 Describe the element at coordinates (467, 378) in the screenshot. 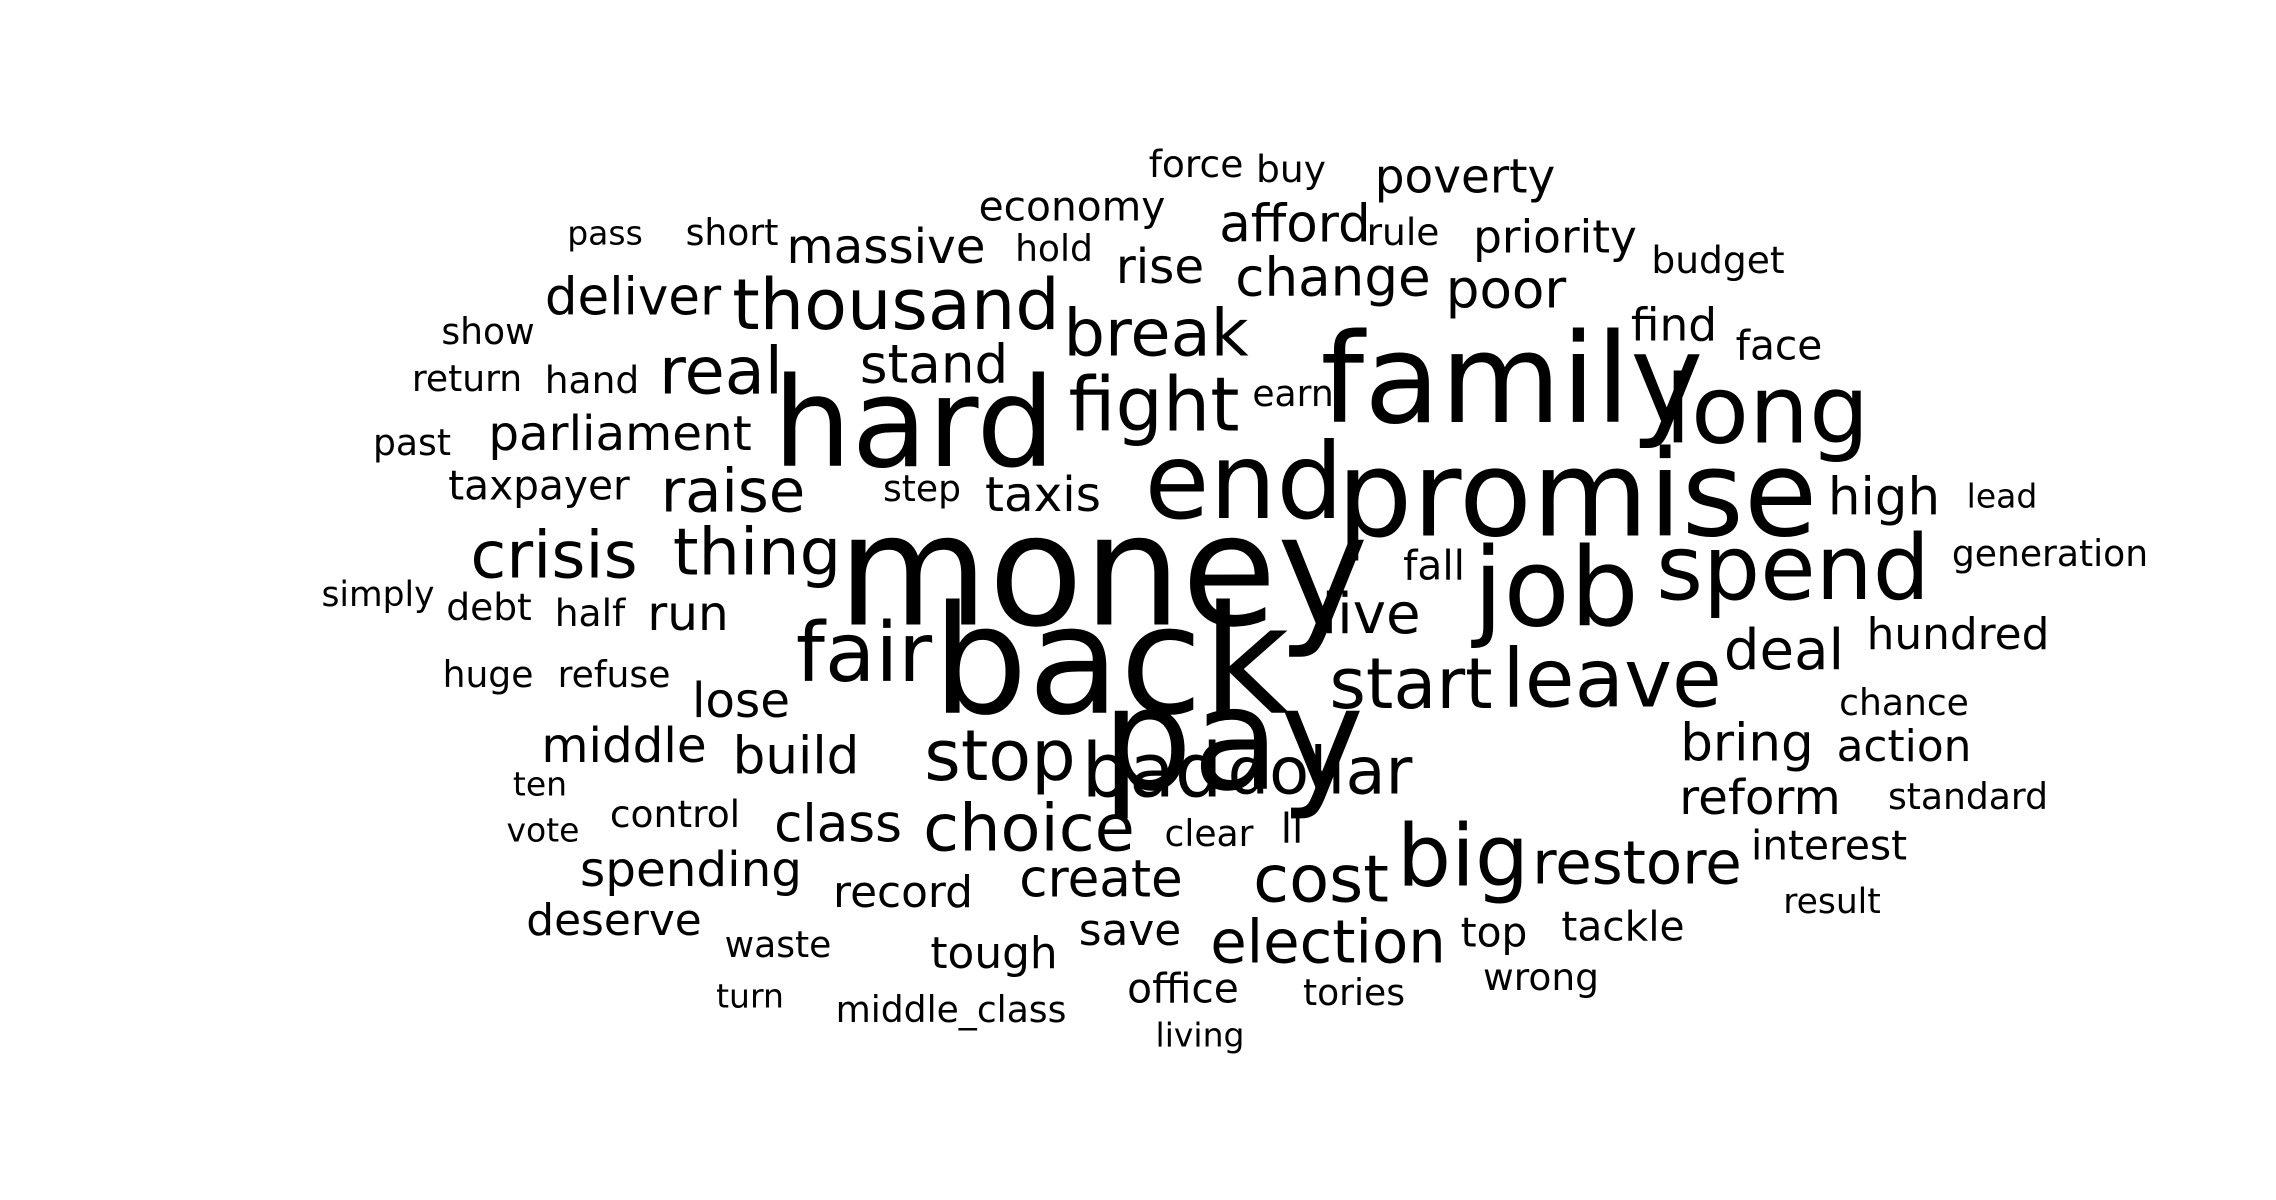

I see `word: return` at that location.